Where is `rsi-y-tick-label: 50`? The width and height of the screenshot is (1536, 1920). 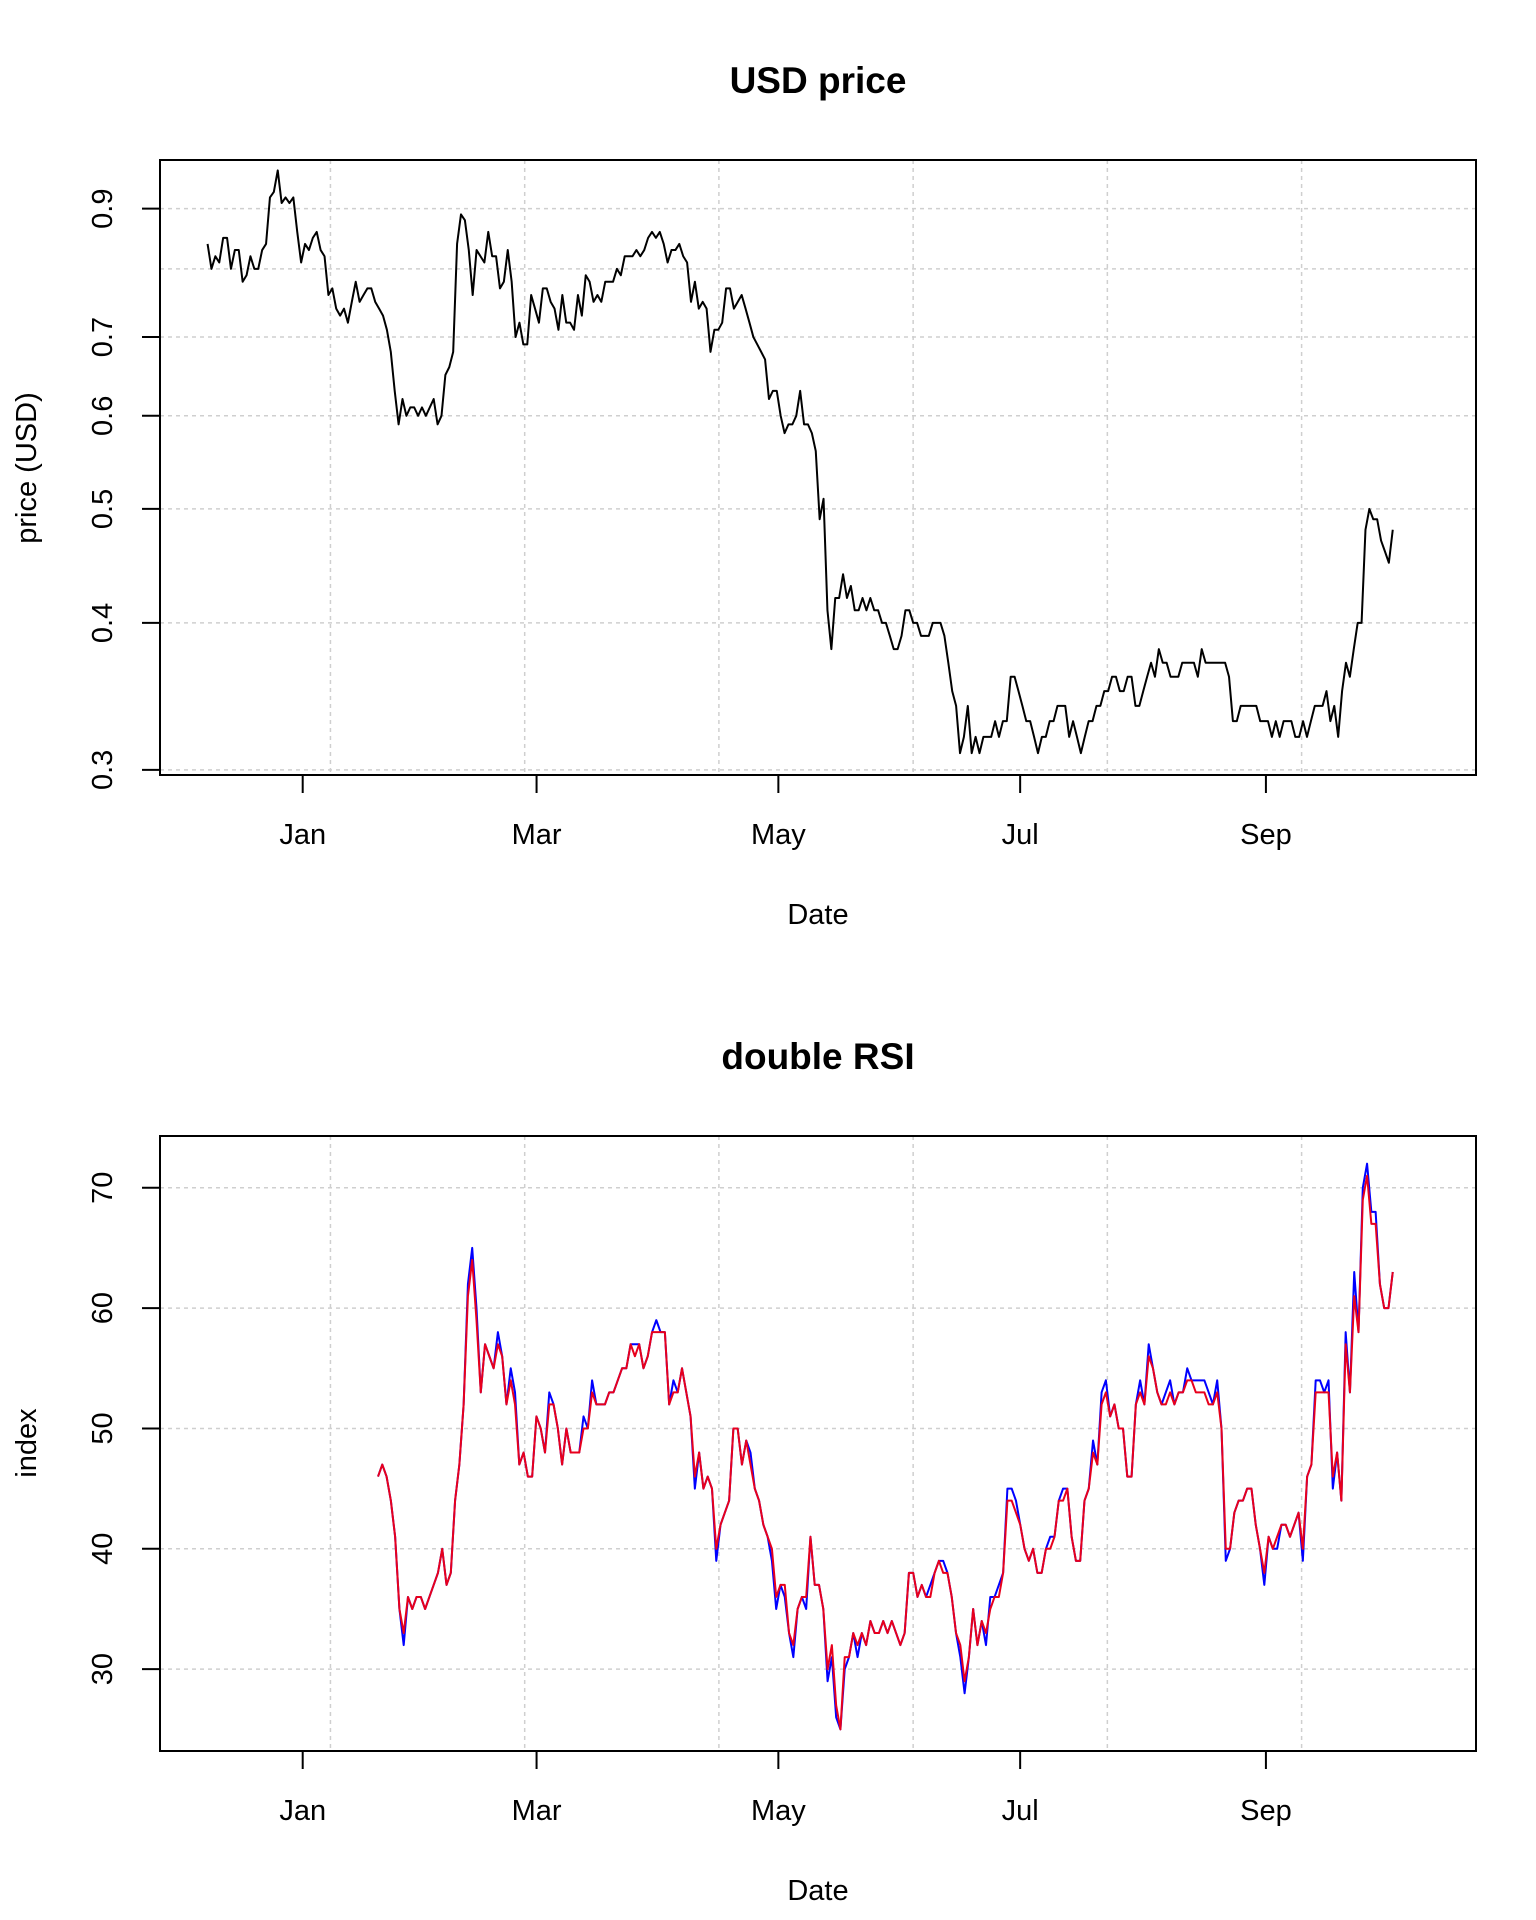 rsi-y-tick-label: 50 is located at coordinates (103, 1428).